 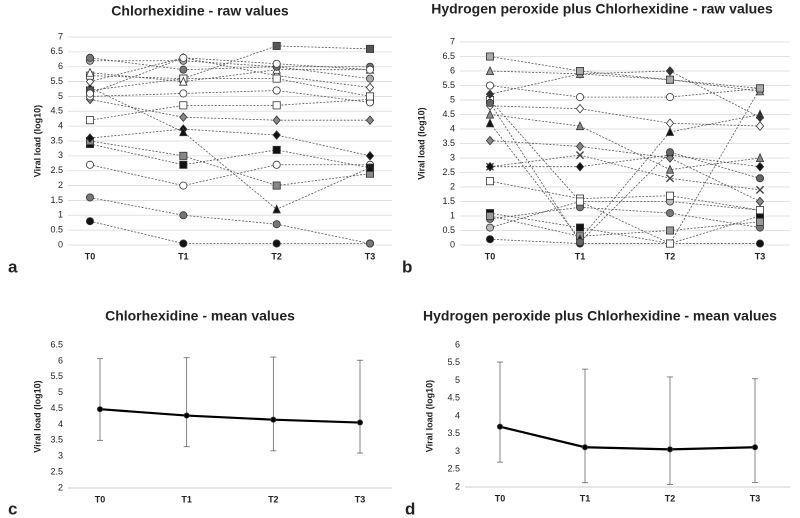 What do you see at coordinates (452, 70) in the screenshot?
I see `y-tick-label: 6` at bounding box center [452, 70].